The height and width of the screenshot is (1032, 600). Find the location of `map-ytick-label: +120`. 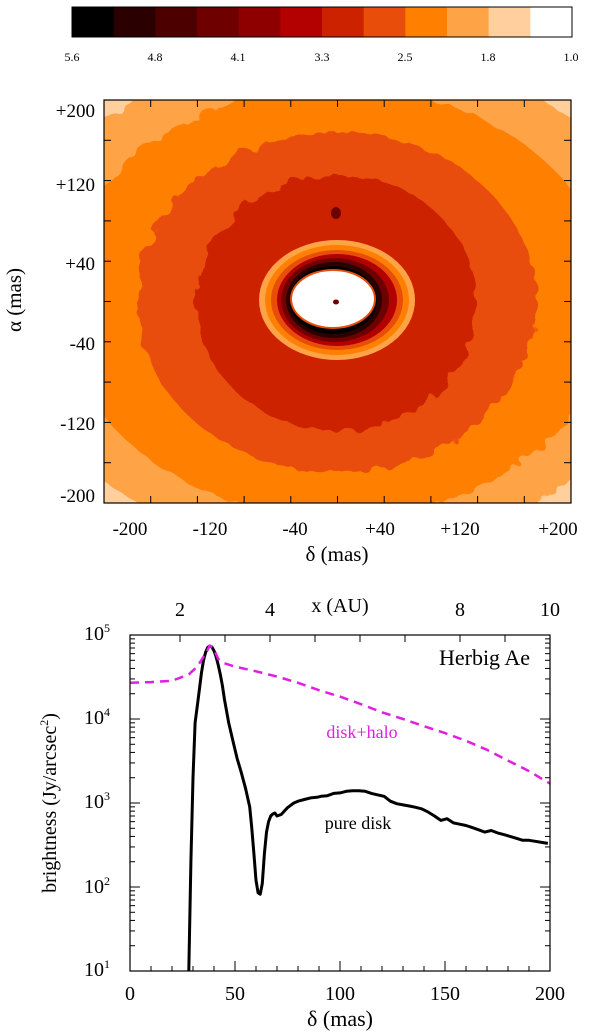

map-ytick-label: +120 is located at coordinates (75, 185).